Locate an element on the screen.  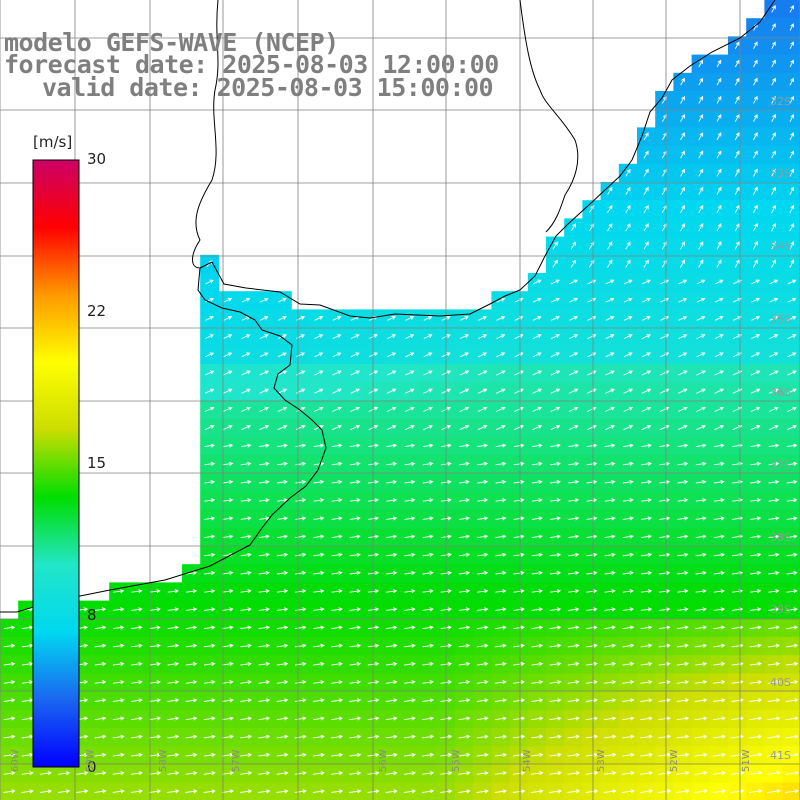
lon-label: 56W is located at coordinates (383, 760).